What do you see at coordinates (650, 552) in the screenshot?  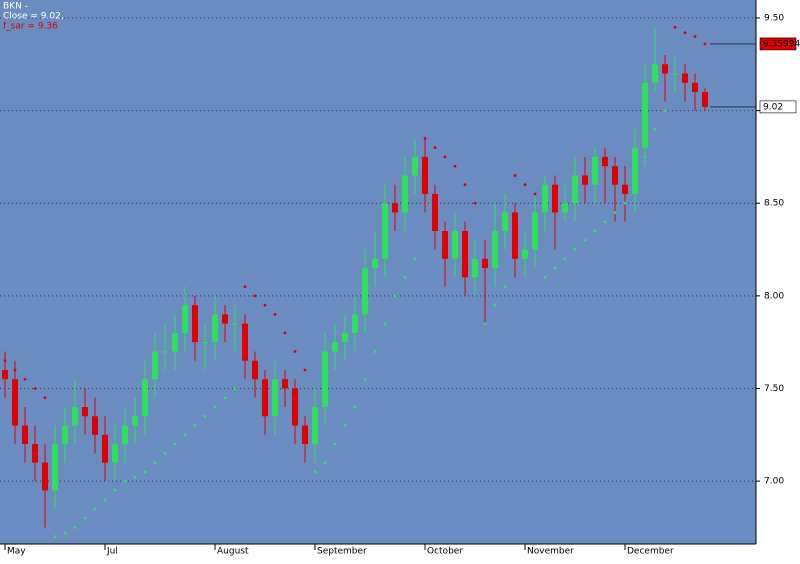 I see `x-tick-label: December` at bounding box center [650, 552].